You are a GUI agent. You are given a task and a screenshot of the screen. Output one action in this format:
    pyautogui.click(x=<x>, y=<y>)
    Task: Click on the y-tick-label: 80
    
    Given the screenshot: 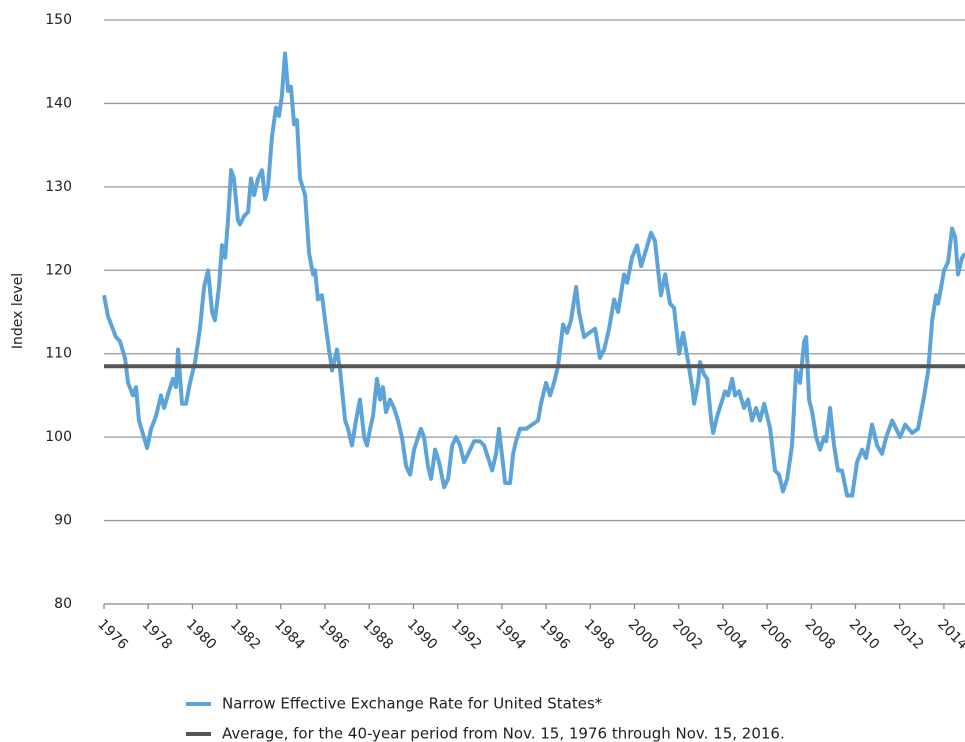 What is the action you would take?
    pyautogui.click(x=63, y=604)
    